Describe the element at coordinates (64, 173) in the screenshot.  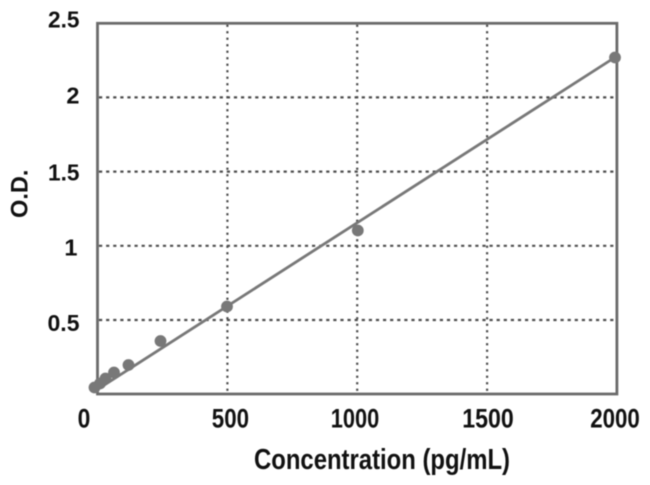
I see `svg-text: 1.5` at that location.